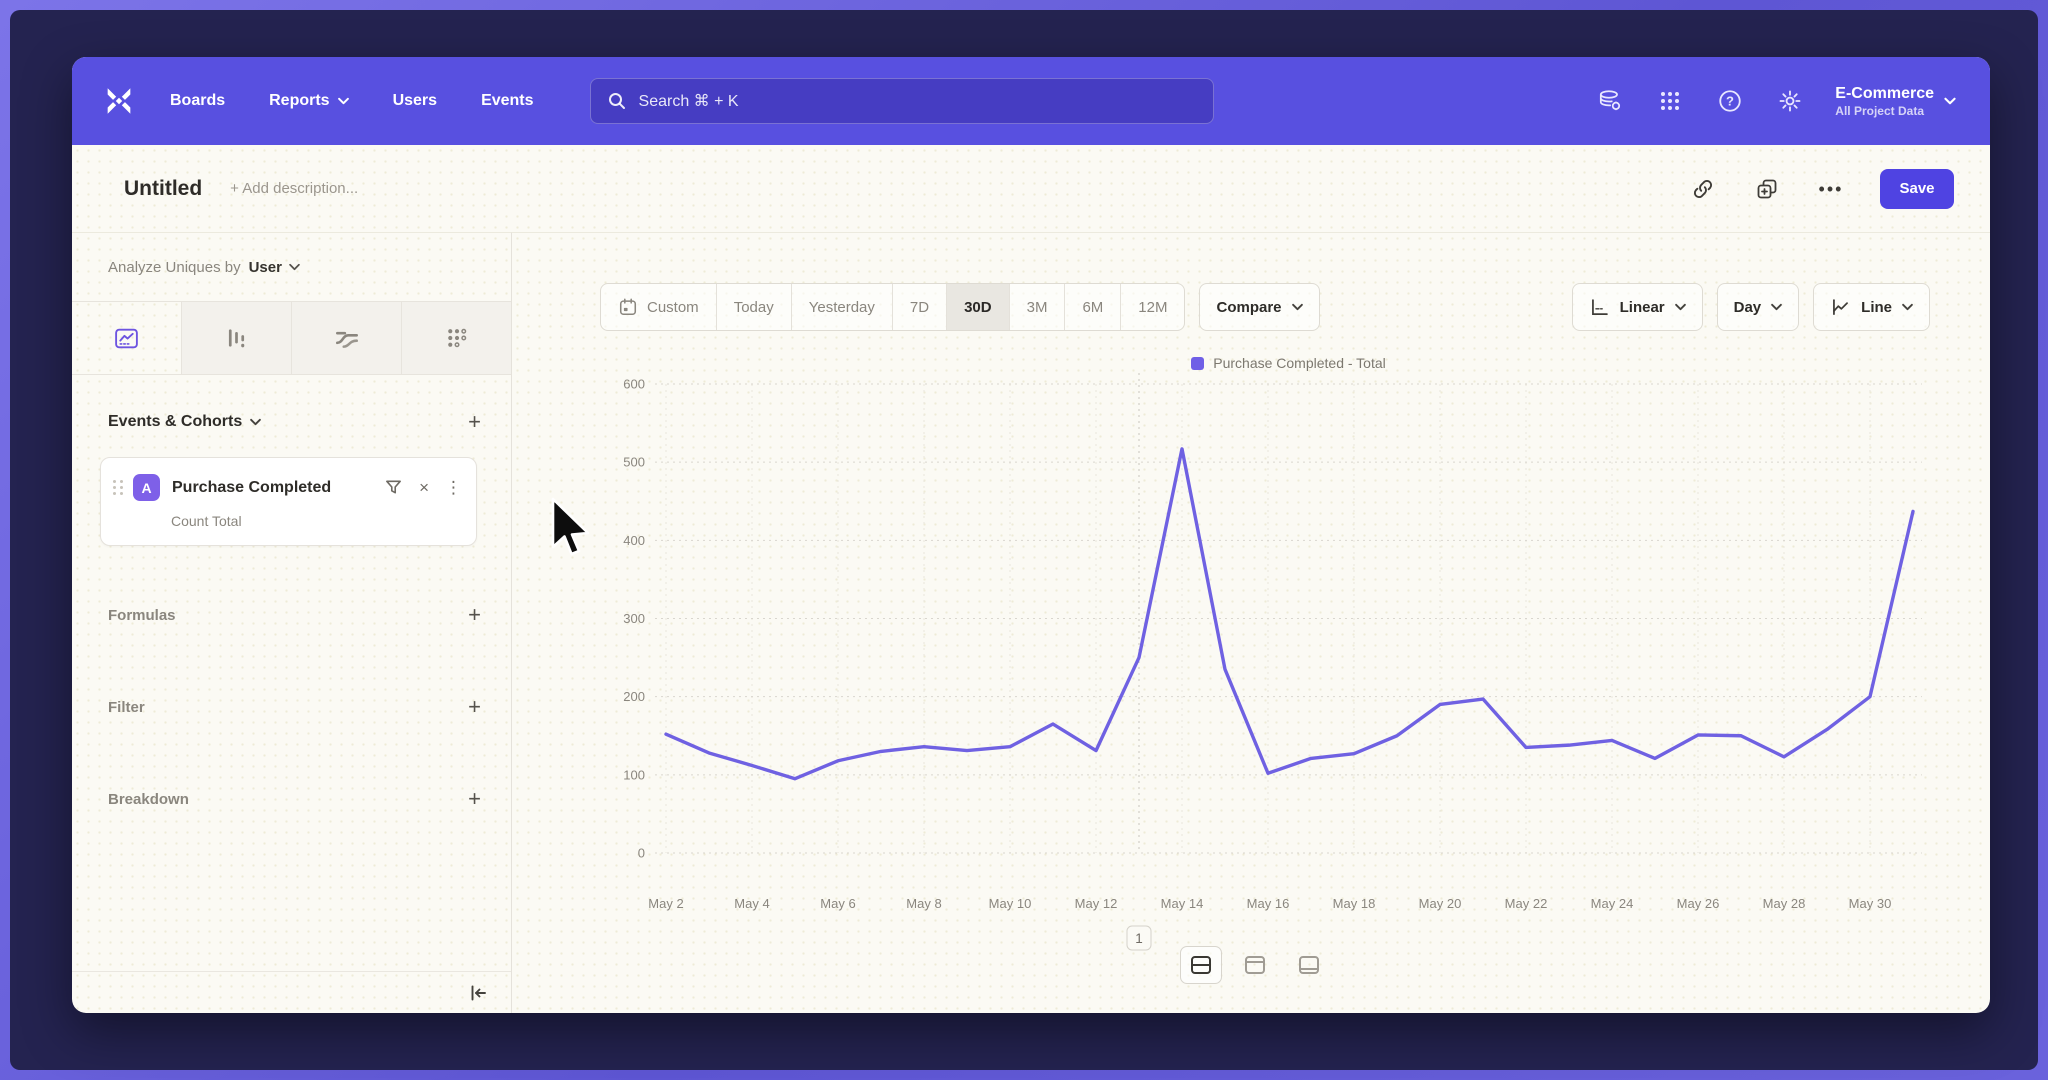 This screenshot has width=2048, height=1080. I want to click on range-7d: 7D, so click(920, 307).